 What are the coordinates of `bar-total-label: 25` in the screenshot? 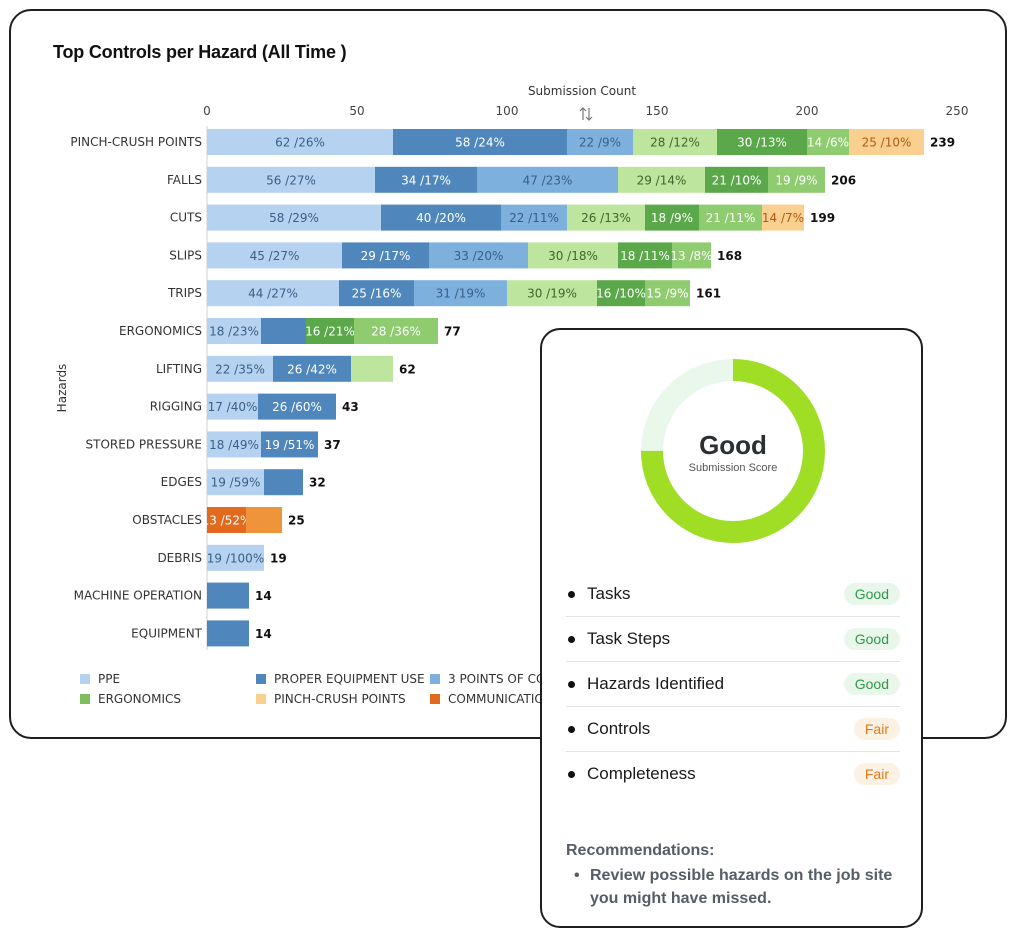 It's located at (296, 521).